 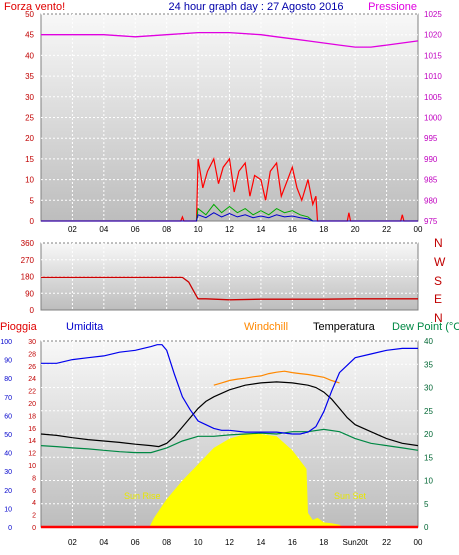 What do you see at coordinates (6, 342) in the screenshot?
I see `humidity-tick-label: 100` at bounding box center [6, 342].